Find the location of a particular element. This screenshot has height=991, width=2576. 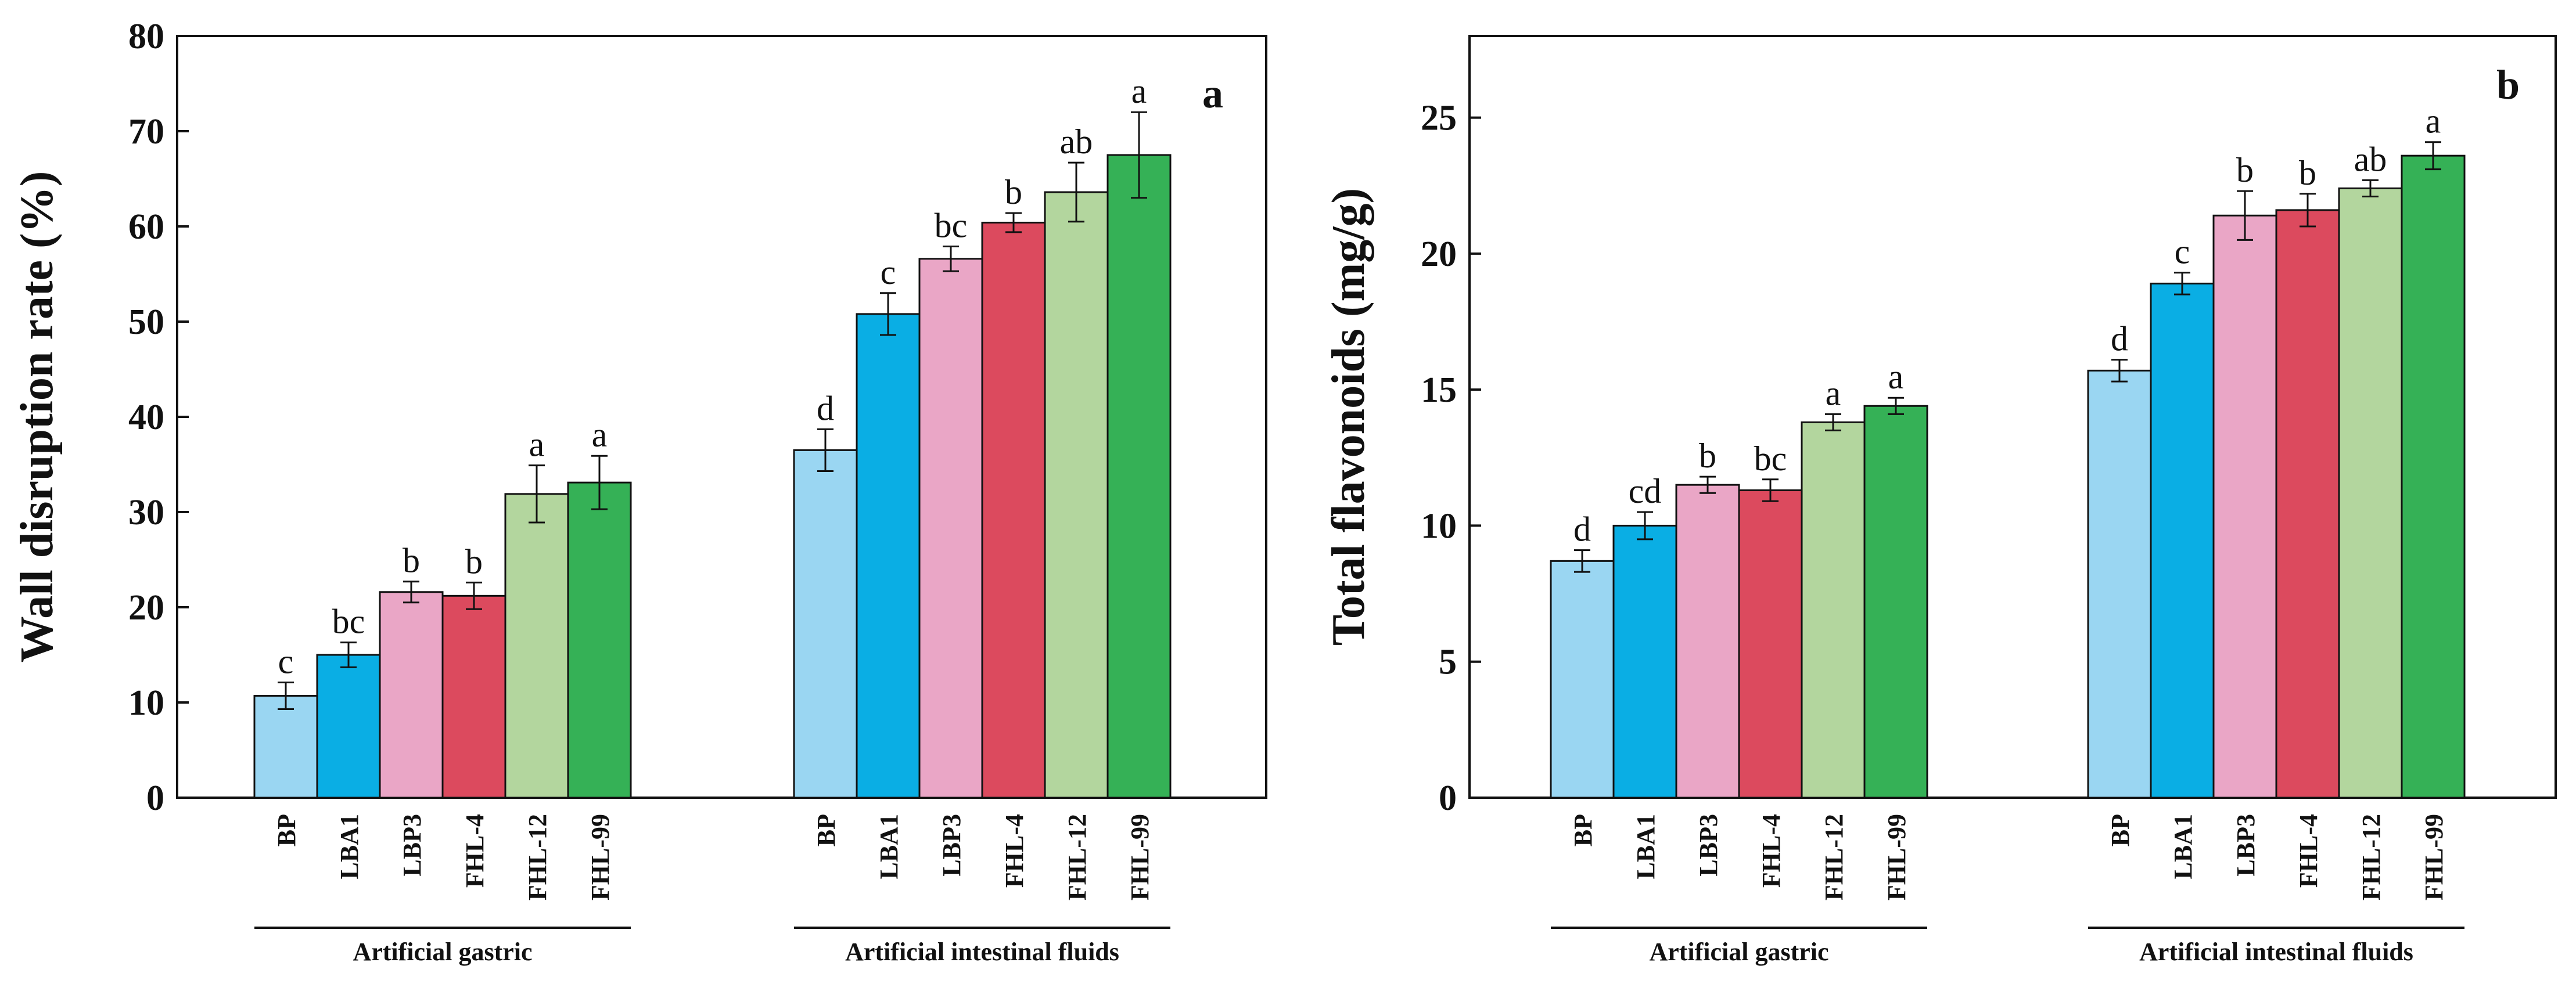

y-tick-label: 15 is located at coordinates (1439, 390).